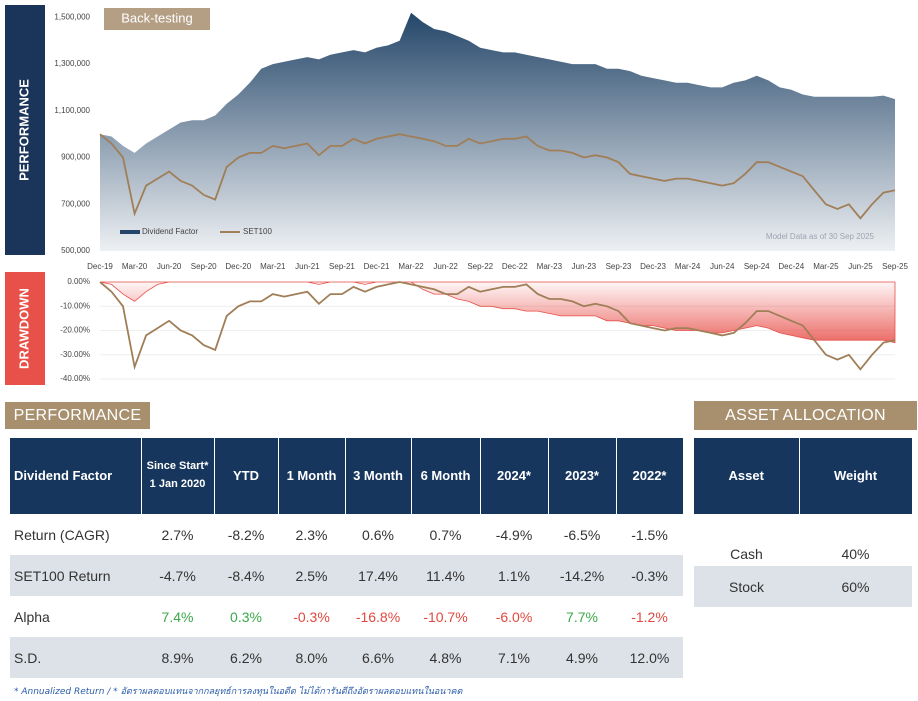 The width and height of the screenshot is (918, 701). What do you see at coordinates (378, 575) in the screenshot?
I see `table-cell: 17.4%` at bounding box center [378, 575].